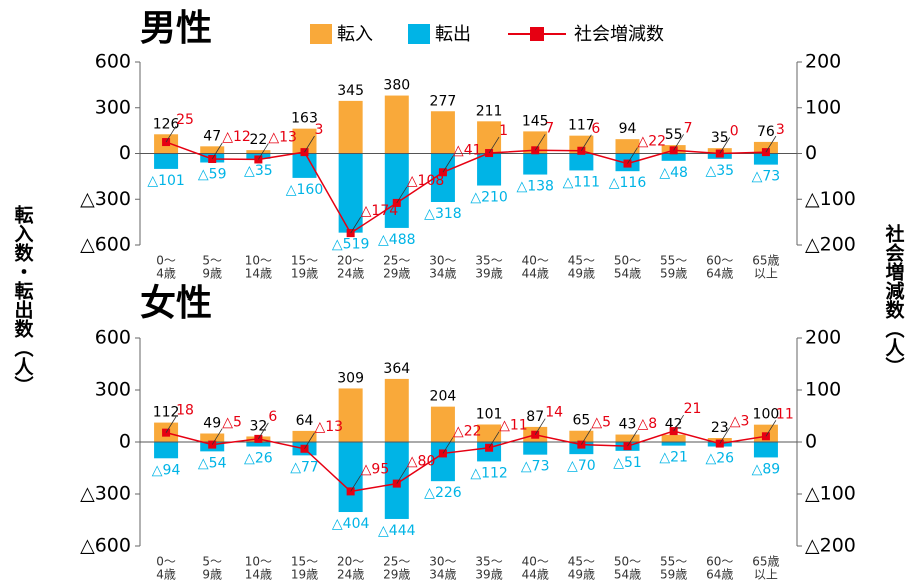 The width and height of the screenshot is (913, 588). Describe the element at coordinates (595, 129) in the screenshot. I see `data-label: 6` at that location.